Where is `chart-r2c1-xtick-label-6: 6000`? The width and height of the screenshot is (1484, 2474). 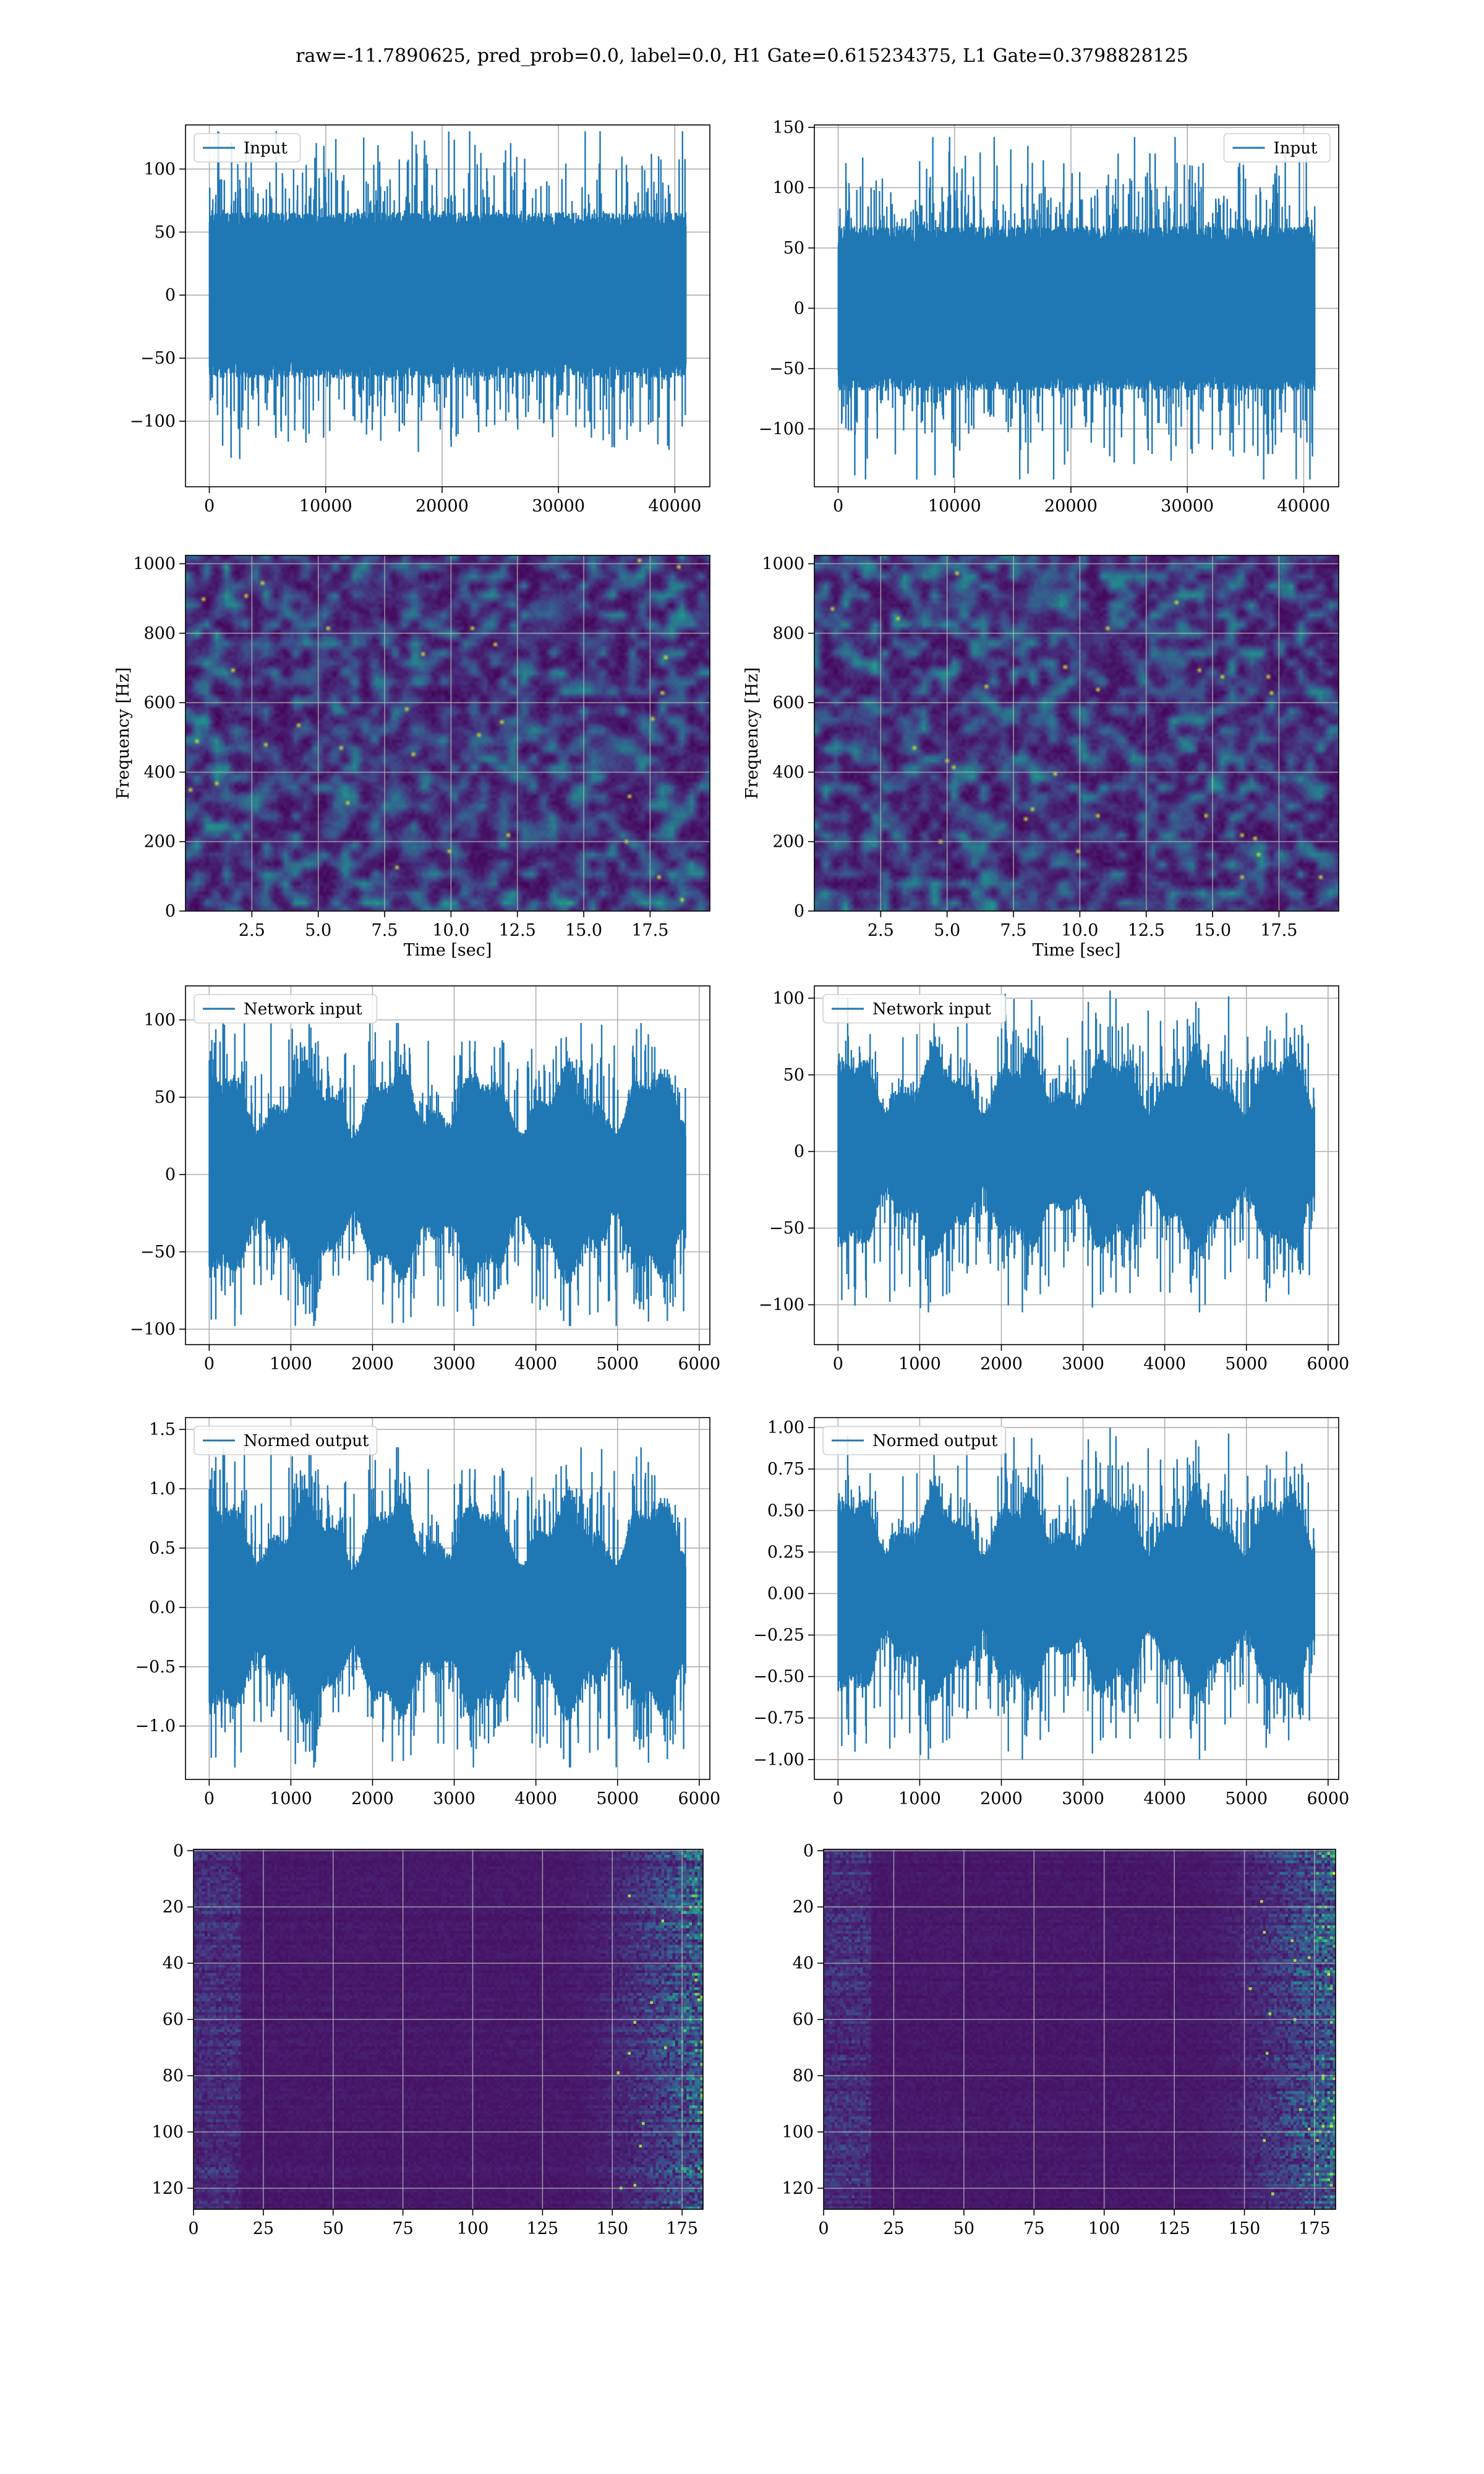 chart-r2c1-xtick-label-6: 6000 is located at coordinates (1328, 1365).